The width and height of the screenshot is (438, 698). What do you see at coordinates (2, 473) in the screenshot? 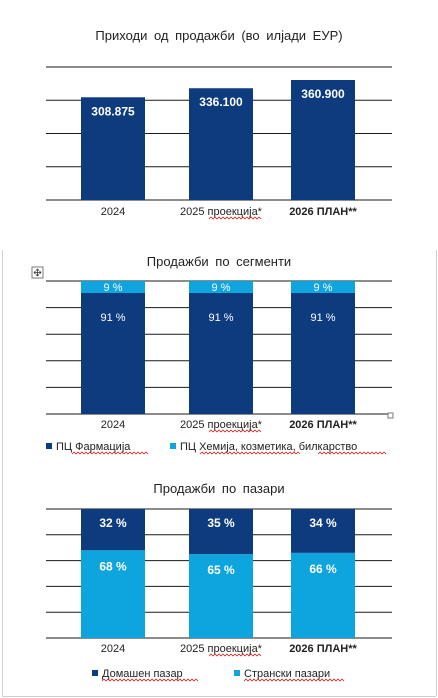
I see `chart-frame-left` at bounding box center [2, 473].